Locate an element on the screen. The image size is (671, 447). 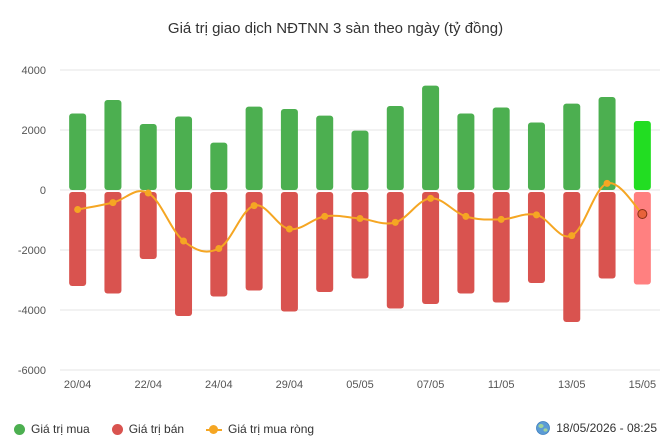
legend-buy-swatch is located at coordinates (19, 429).